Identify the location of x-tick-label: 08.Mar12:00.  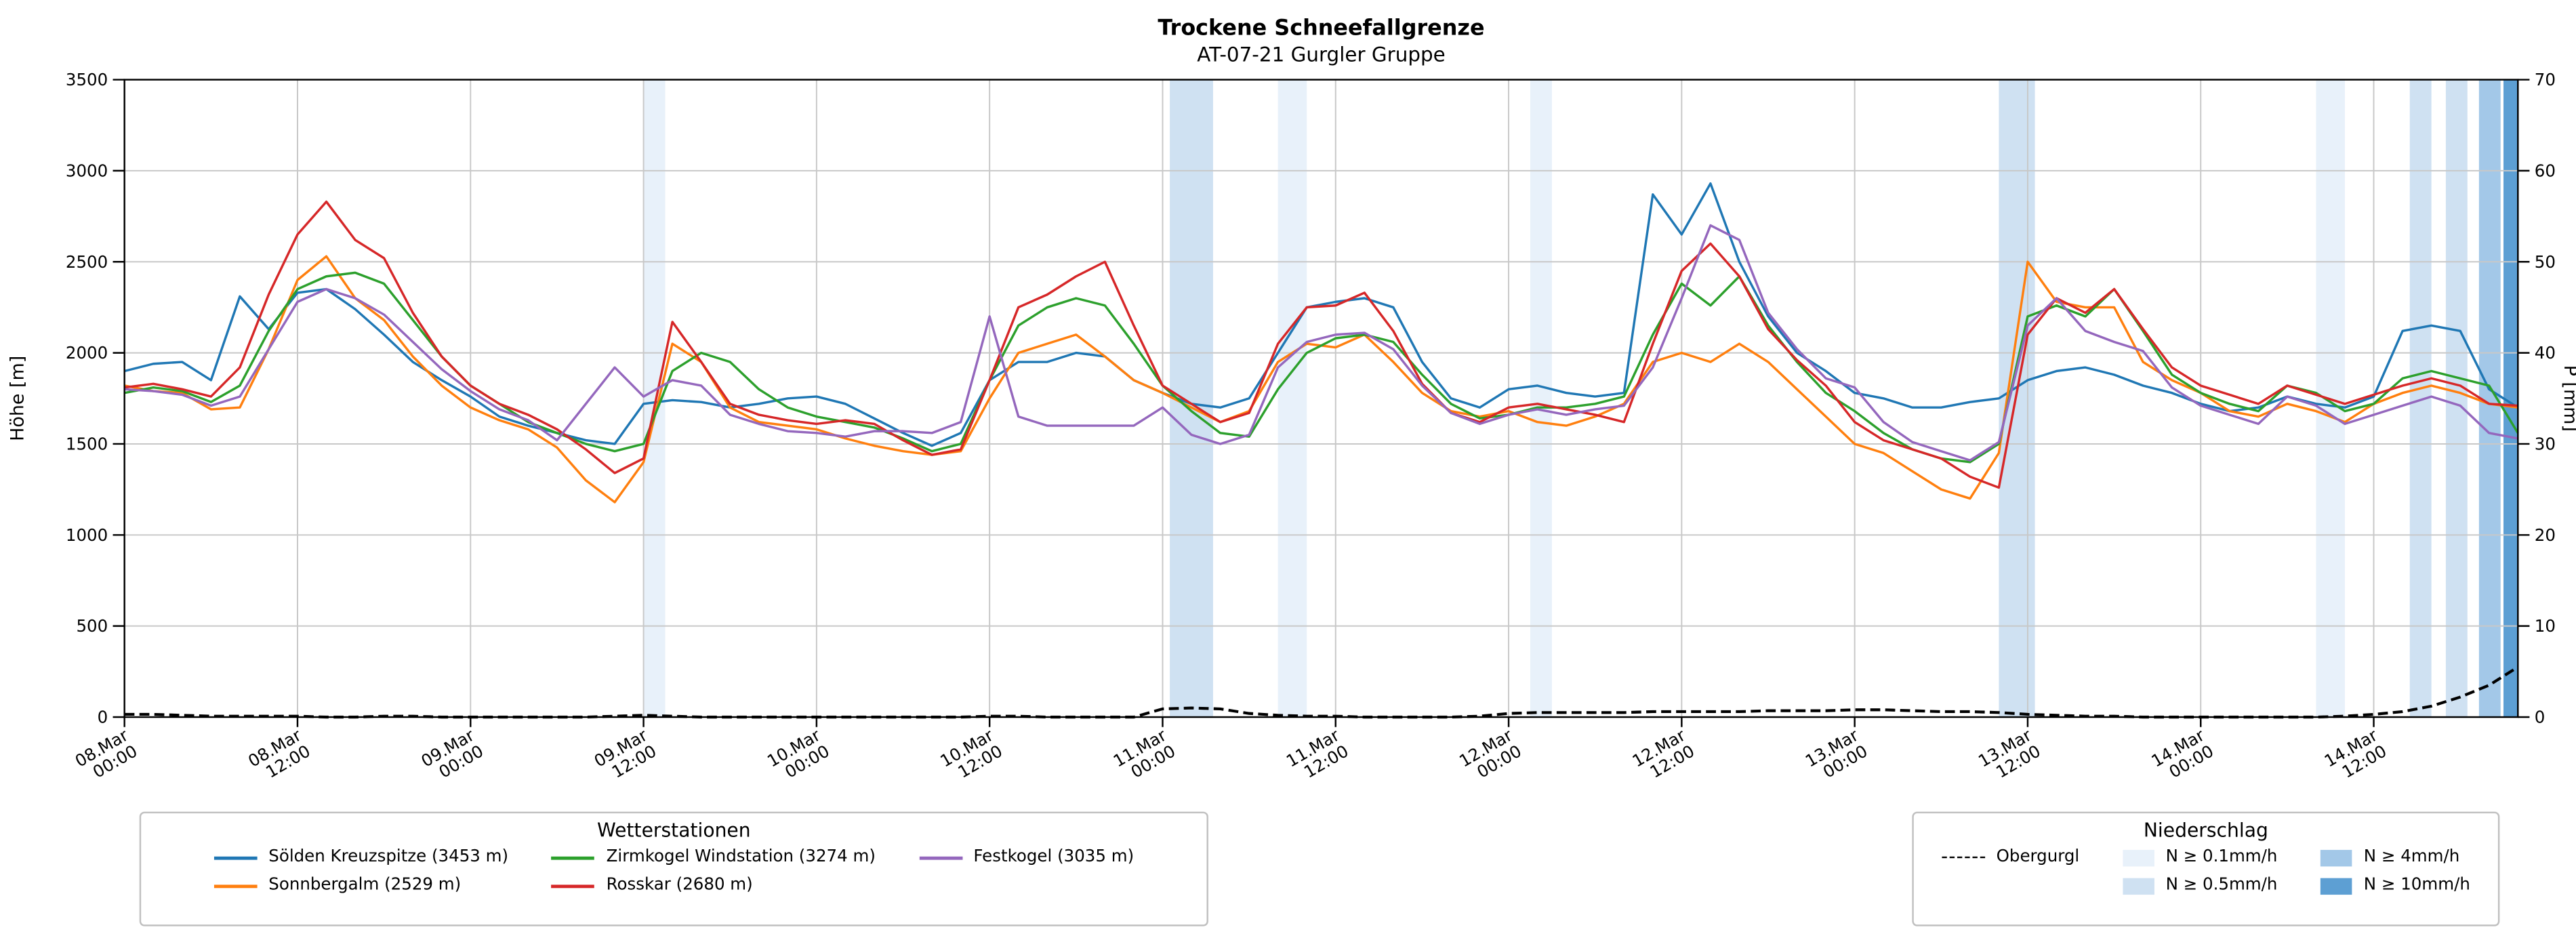
(280, 756).